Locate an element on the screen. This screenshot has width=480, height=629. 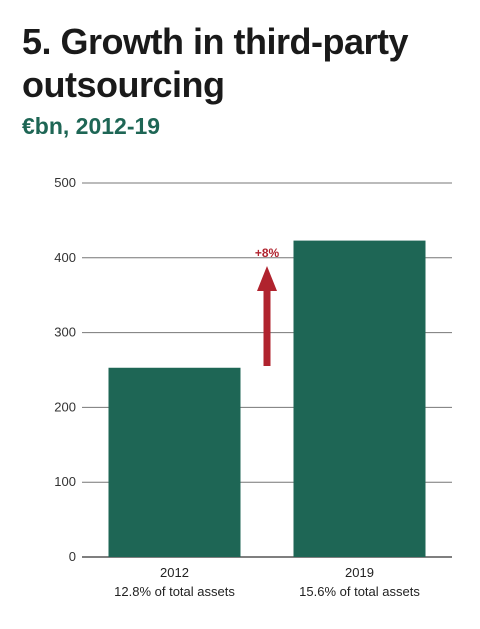
x-tick-label: 2012 is located at coordinates (174, 572).